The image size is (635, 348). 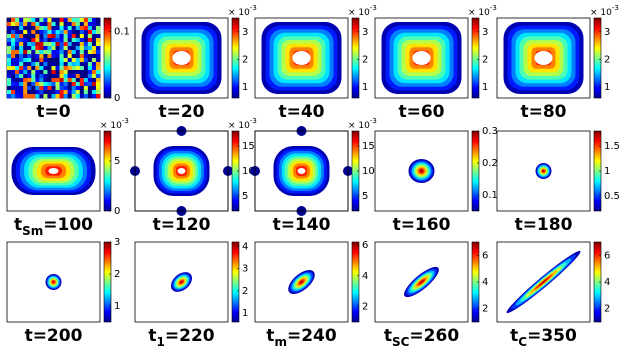 I want to click on panel-label: t=0, so click(x=53, y=112).